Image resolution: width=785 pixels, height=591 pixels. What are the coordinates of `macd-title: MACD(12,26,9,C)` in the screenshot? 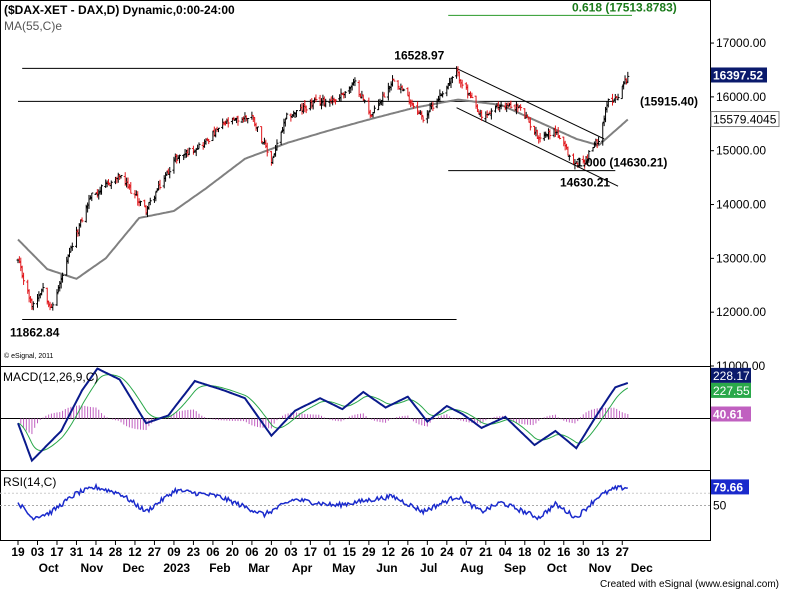 It's located at (50, 377).